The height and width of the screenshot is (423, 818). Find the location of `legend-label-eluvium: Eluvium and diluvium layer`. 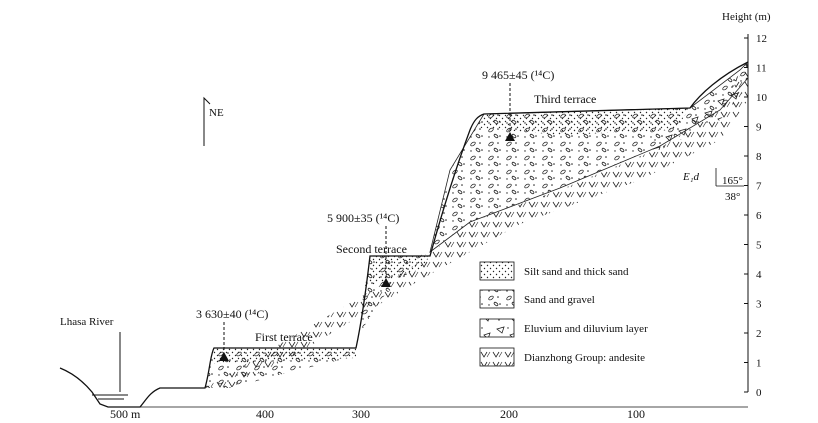

legend-label-eluvium: Eluvium and diluvium layer is located at coordinates (586, 329).